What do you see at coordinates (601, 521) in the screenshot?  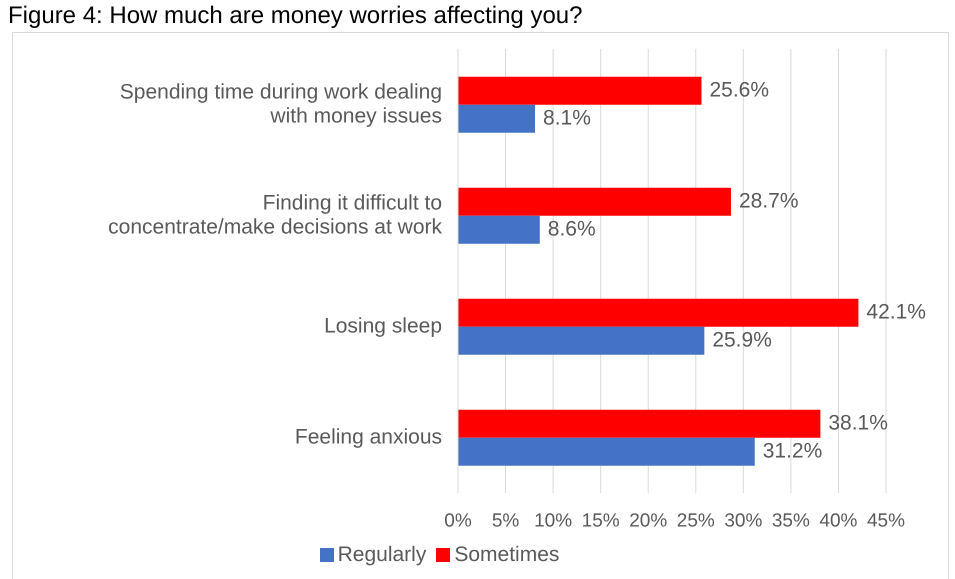 I see `x-tick-label: 15%` at bounding box center [601, 521].